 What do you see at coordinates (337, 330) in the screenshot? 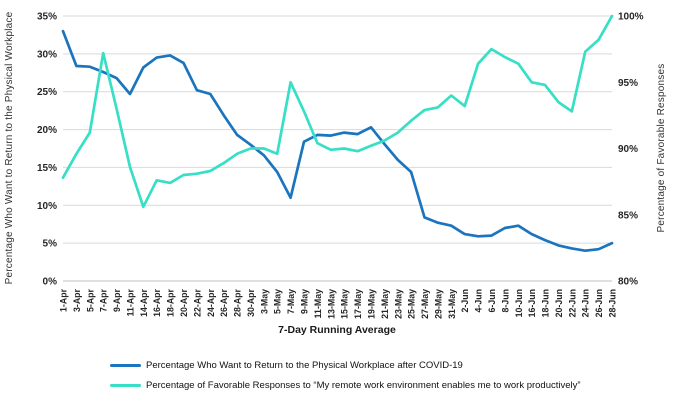
I see `x-axis-title: 7-Day Running Average` at bounding box center [337, 330].